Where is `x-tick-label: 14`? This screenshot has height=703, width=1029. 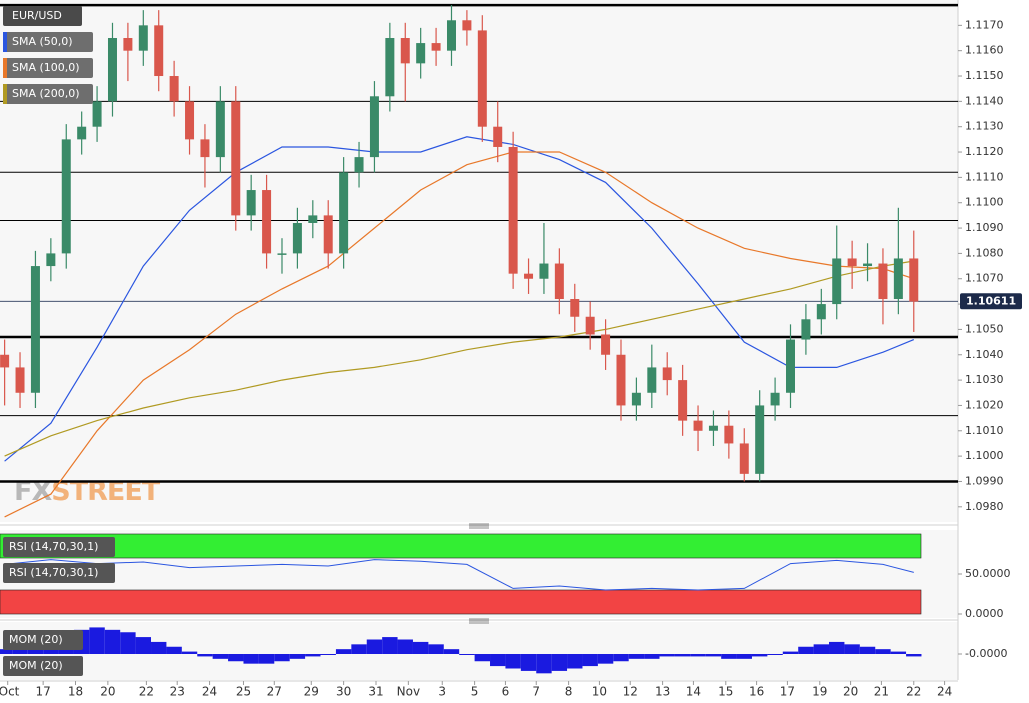
x-tick-label: 14 is located at coordinates (693, 692).